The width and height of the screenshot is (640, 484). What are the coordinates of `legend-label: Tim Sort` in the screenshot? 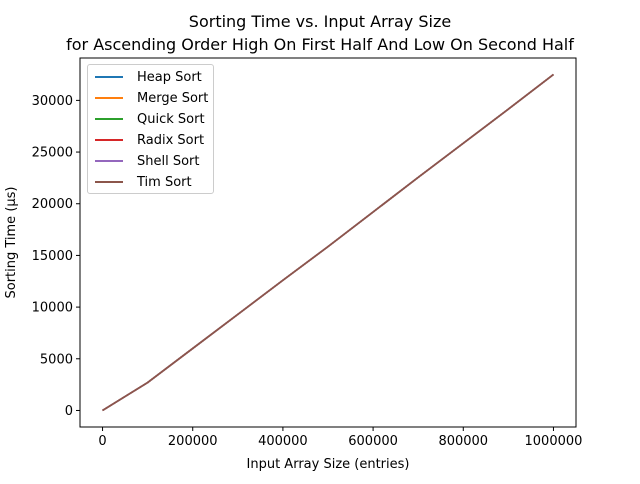 It's located at (164, 182).